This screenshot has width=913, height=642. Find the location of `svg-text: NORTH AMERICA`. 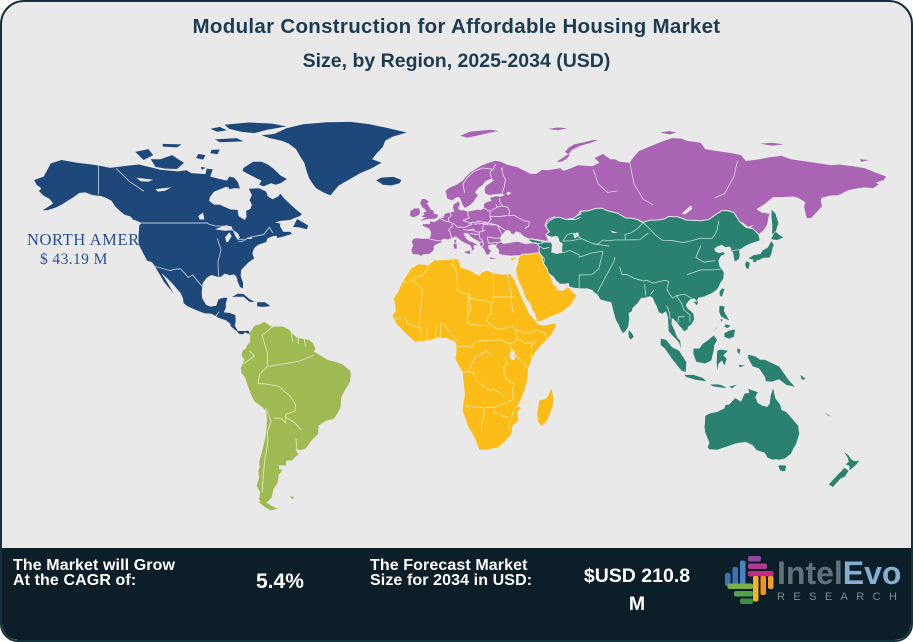

svg-text: NORTH AMERICA is located at coordinates (98, 239).